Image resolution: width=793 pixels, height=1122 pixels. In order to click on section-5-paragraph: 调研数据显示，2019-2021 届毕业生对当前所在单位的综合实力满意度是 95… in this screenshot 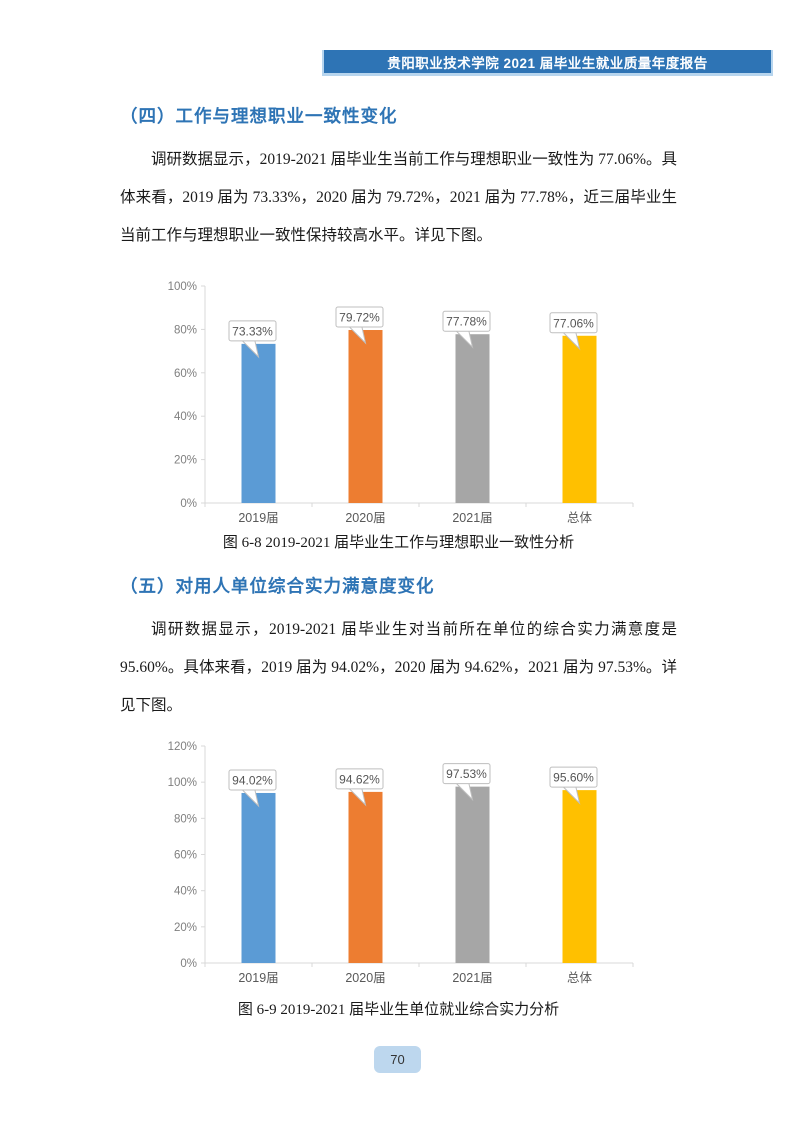, I will do `click(398, 667)`.